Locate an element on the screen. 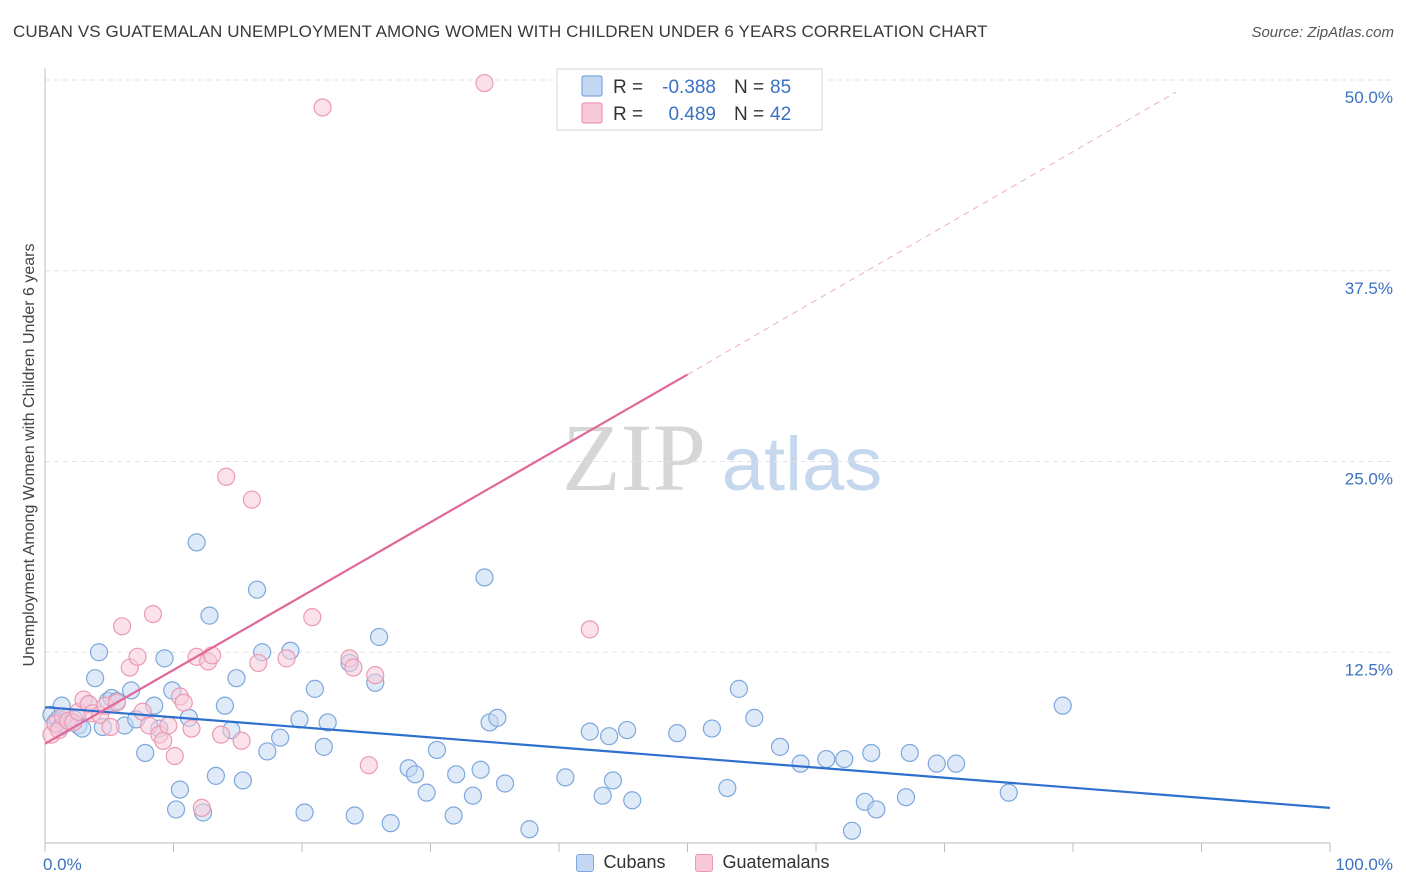 The image size is (1406, 892). zipatlas-watermark: ZIP atlas is located at coordinates (722, 457).